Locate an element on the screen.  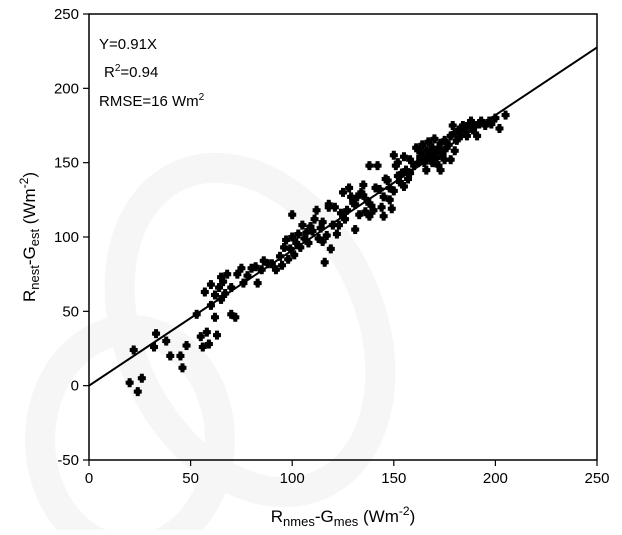
y-axis-title: Rnest-Gest (Wm-2) is located at coordinates (29, 237).